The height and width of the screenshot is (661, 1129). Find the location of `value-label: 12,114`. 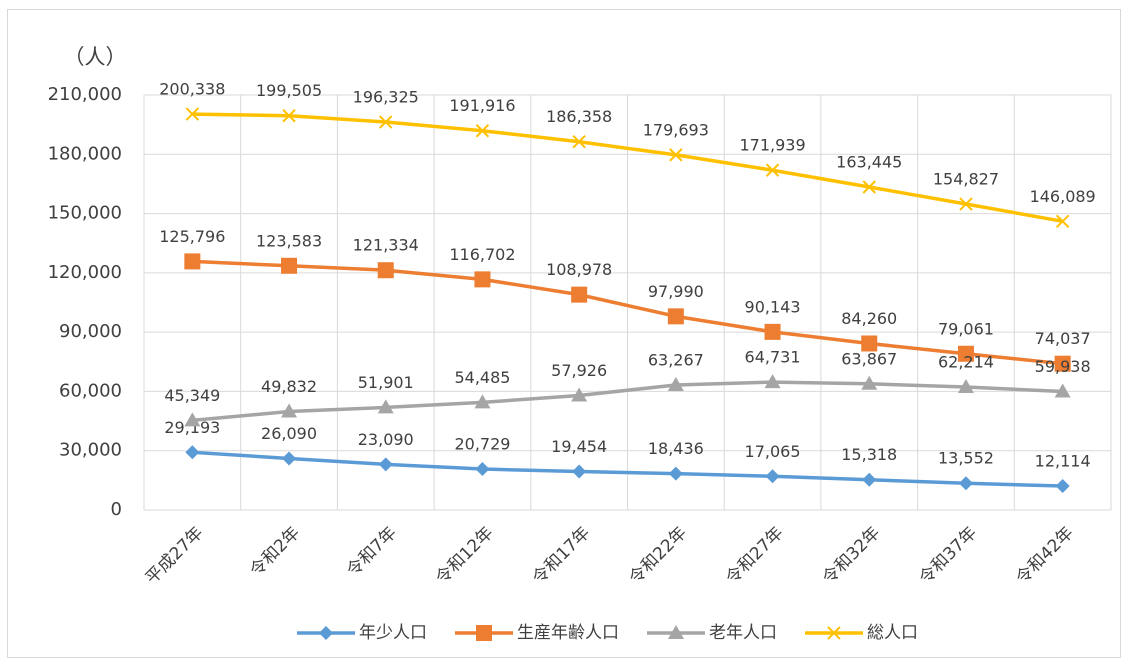

value-label: 12,114 is located at coordinates (1063, 461).